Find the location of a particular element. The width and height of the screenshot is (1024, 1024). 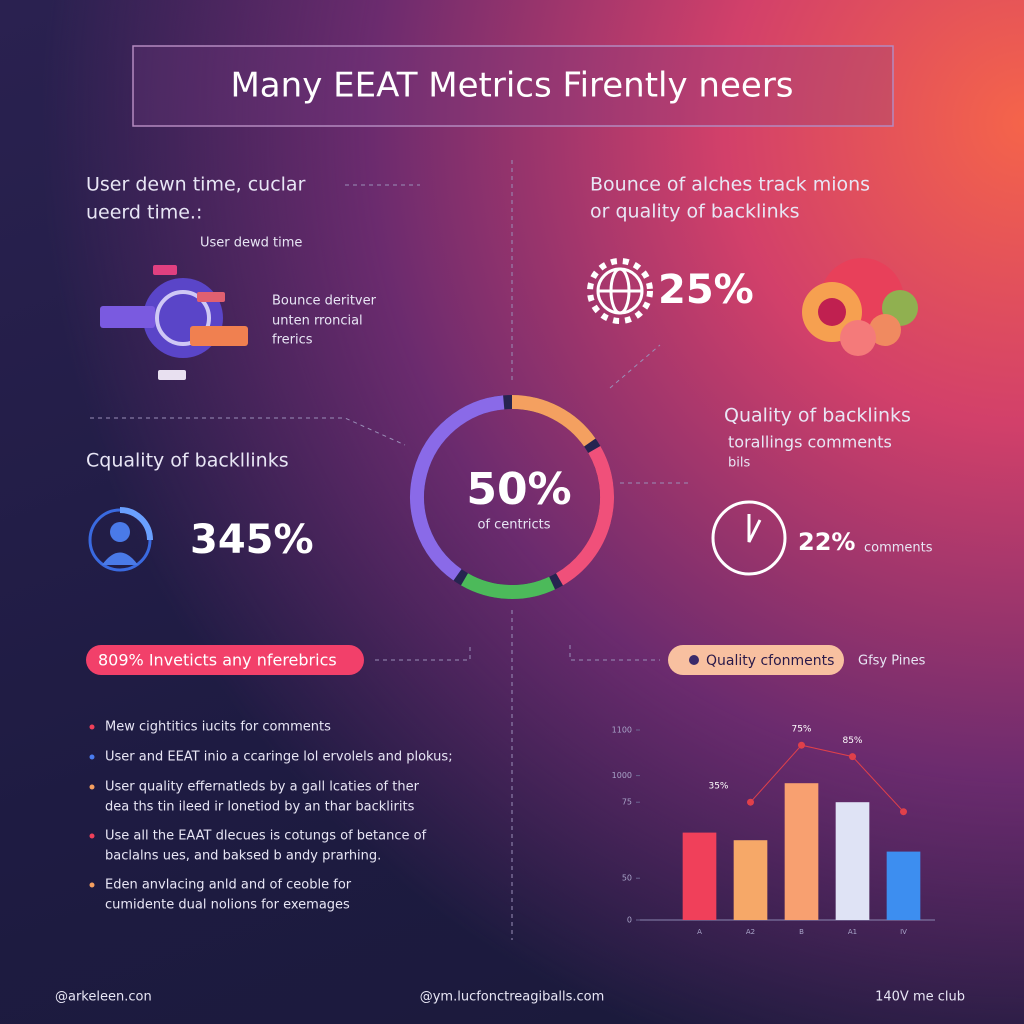

bullet-text: Eden anvlacing anld and of ceoble for is located at coordinates (228, 885).